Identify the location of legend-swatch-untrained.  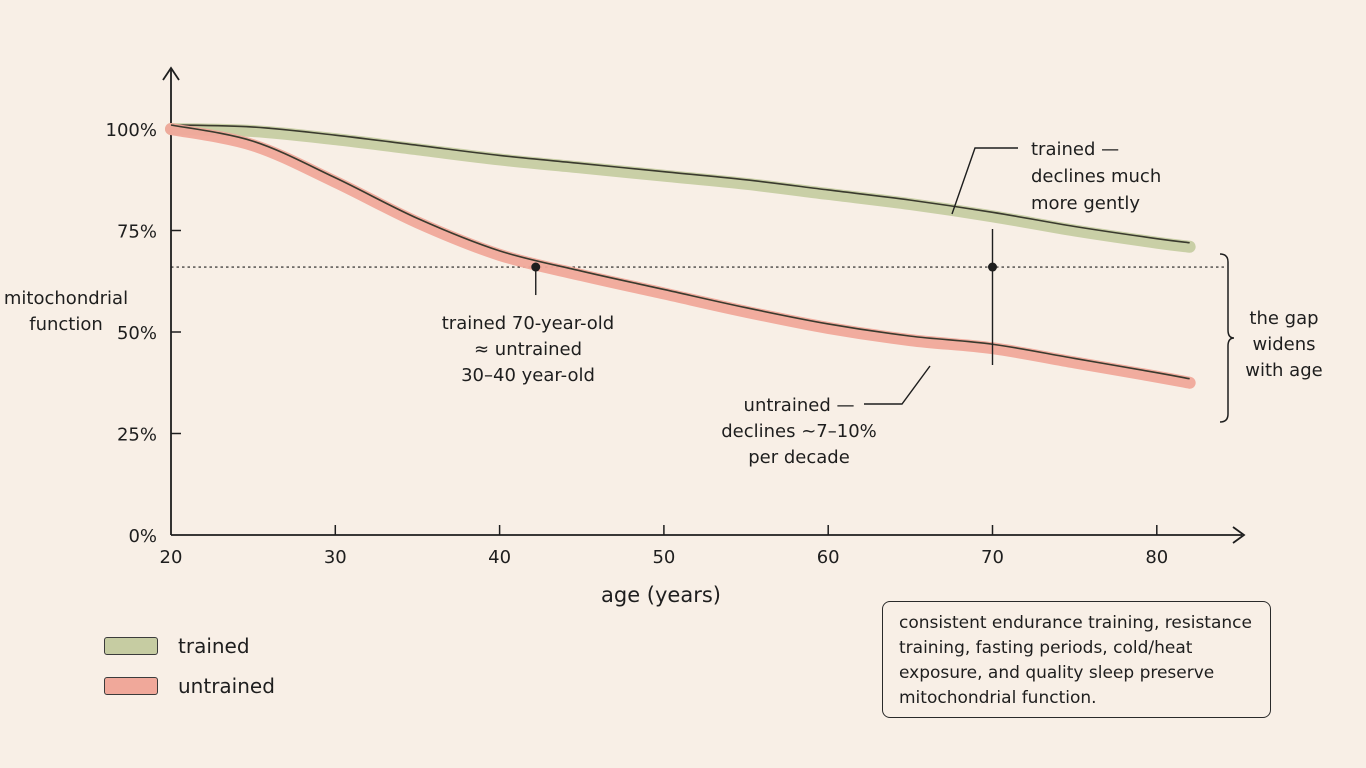
(131, 686).